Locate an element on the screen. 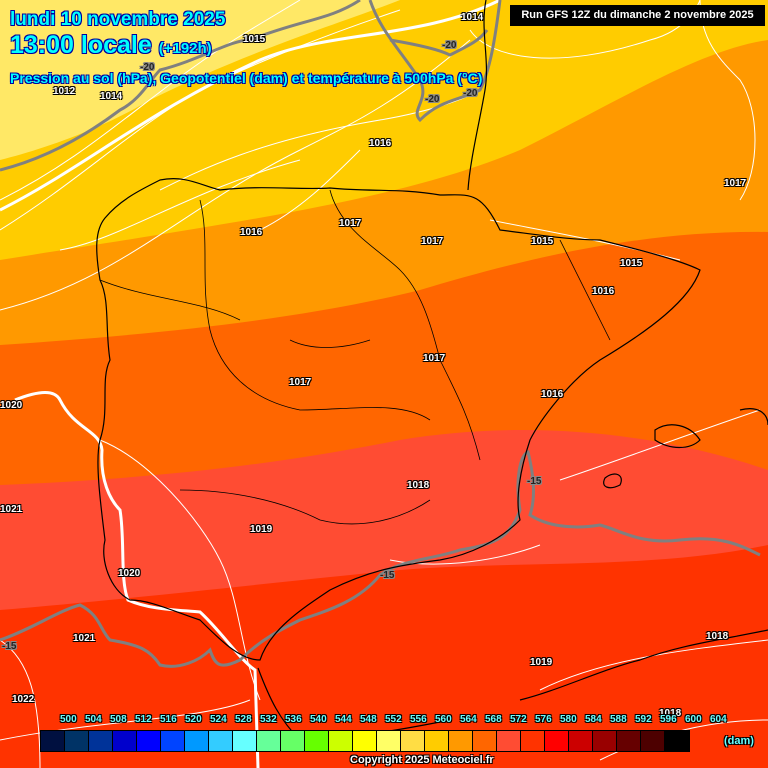 This screenshot has height=768, width=768. legend-tick: 572 is located at coordinates (518, 719).